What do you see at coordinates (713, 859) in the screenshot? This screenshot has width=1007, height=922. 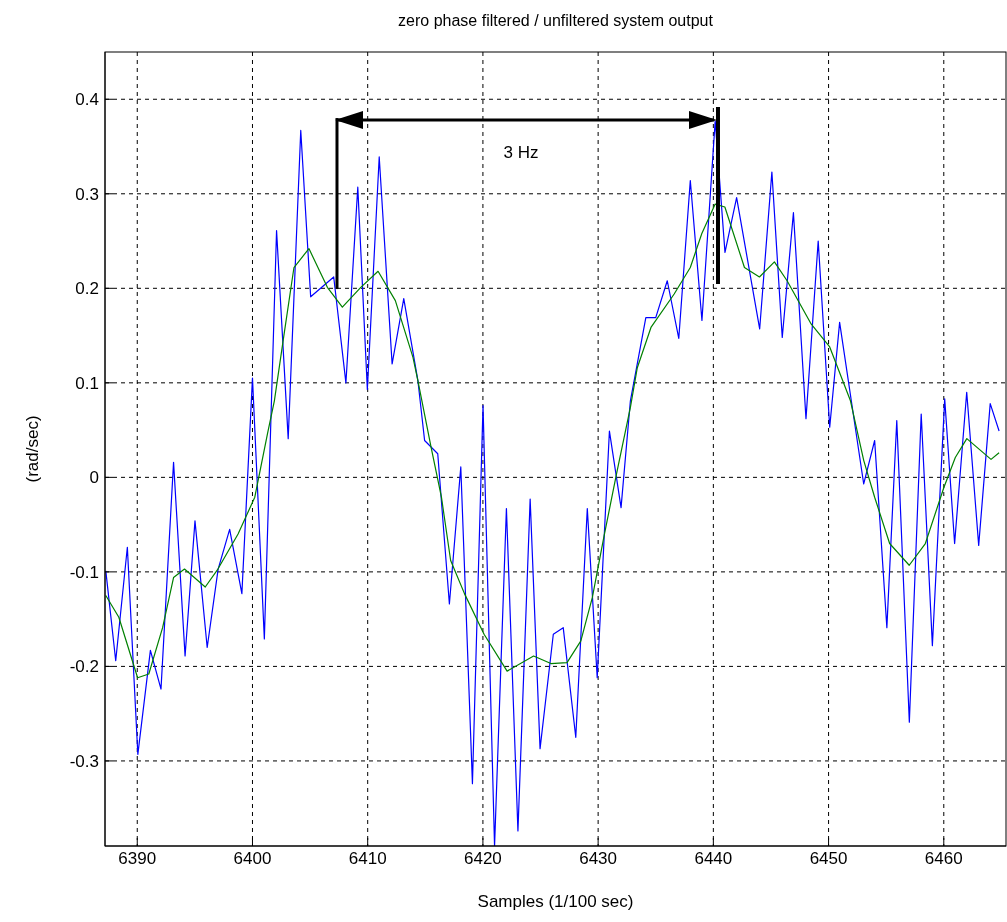 I see `x-tick-label: 6440` at bounding box center [713, 859].